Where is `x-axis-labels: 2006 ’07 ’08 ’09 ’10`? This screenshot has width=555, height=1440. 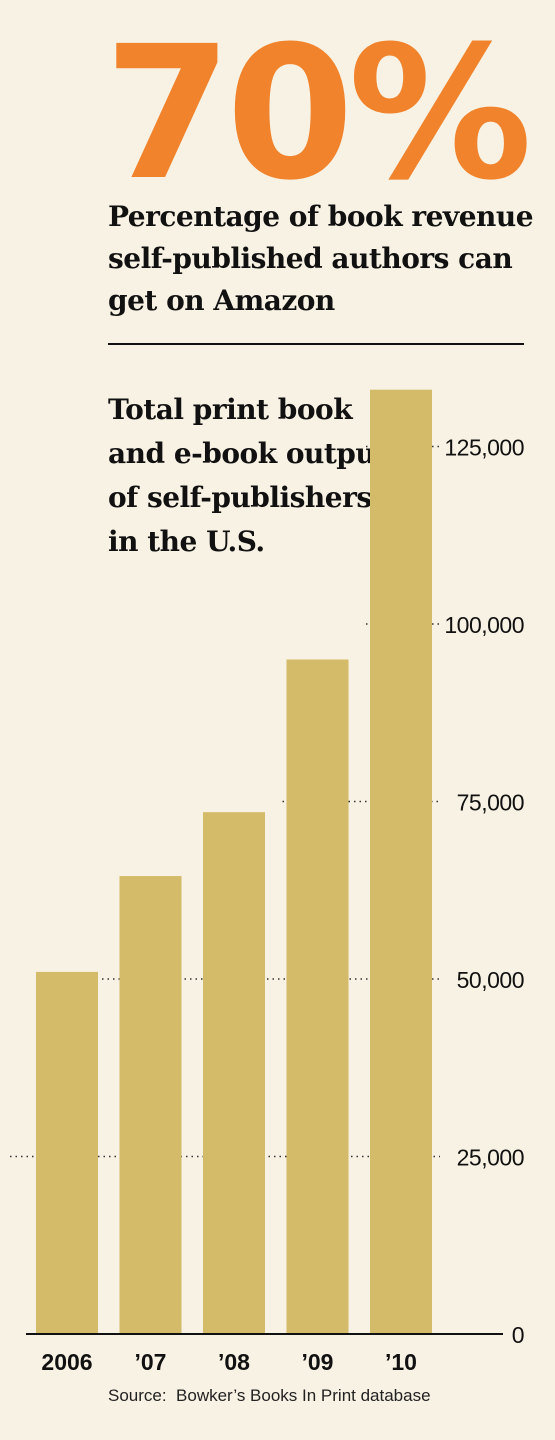 x-axis-labels: 2006 ’07 ’08 ’09 ’10 is located at coordinates (229, 1362).